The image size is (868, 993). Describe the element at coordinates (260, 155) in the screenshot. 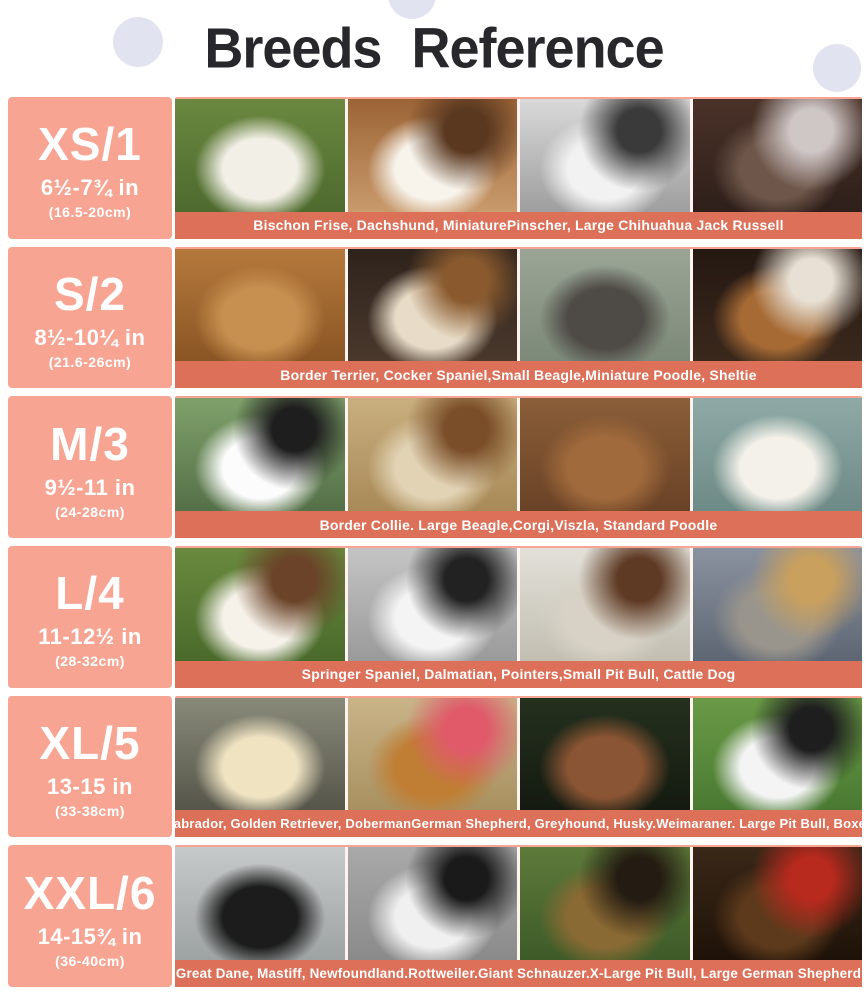

I see `bichon-poodle-photo` at that location.